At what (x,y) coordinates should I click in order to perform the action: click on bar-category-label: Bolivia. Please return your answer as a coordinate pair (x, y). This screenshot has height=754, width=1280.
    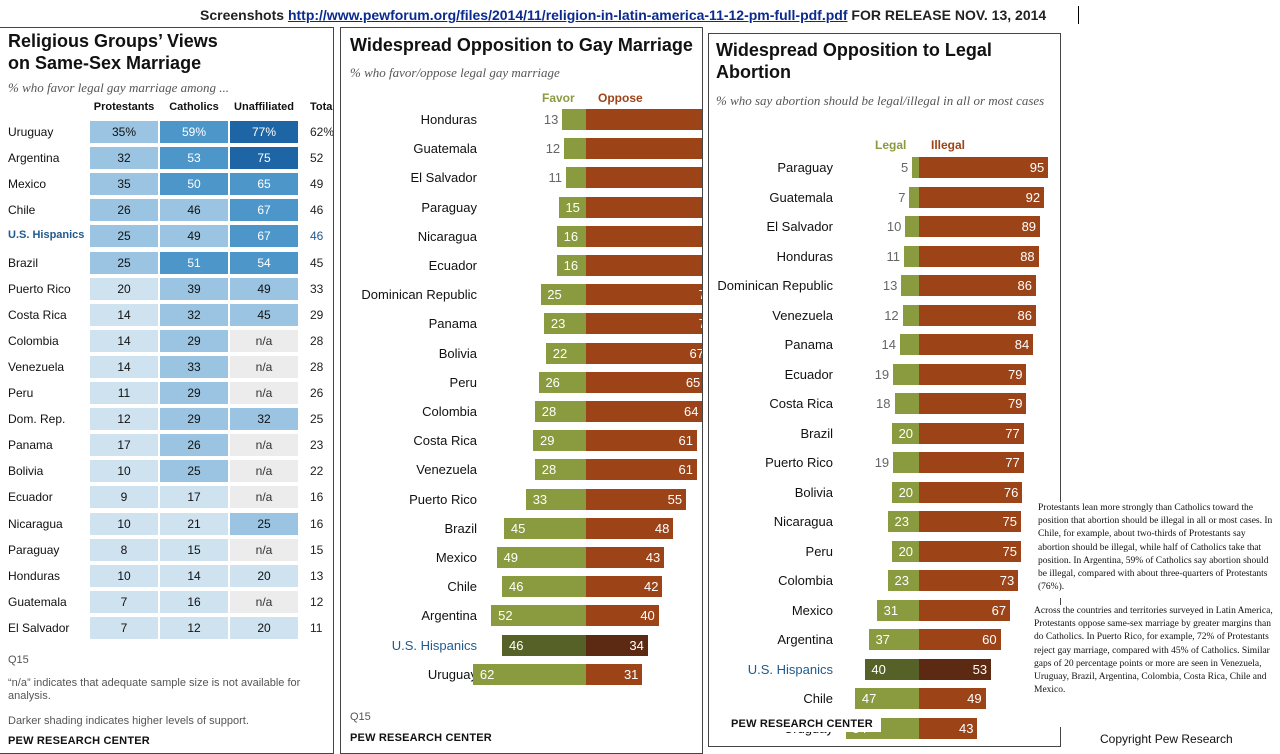
    Looking at the image, I should click on (457, 353).